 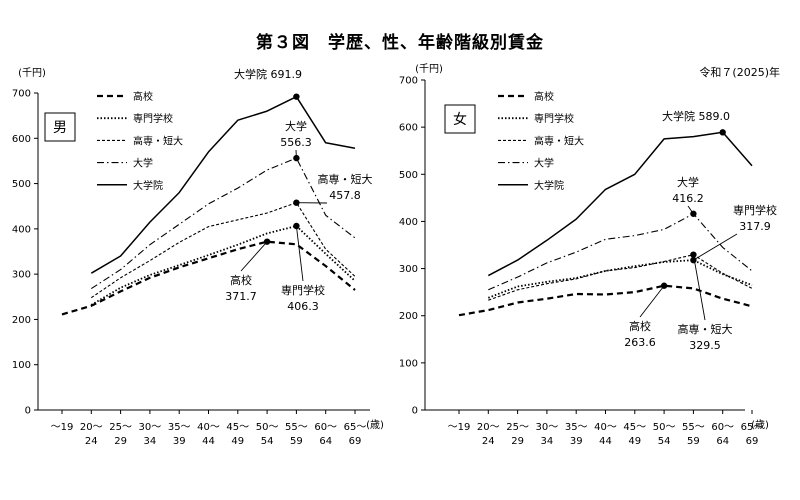 What do you see at coordinates (760, 425) in the screenshot?
I see `panel-2-x-axis-label: (歳)` at bounding box center [760, 425].